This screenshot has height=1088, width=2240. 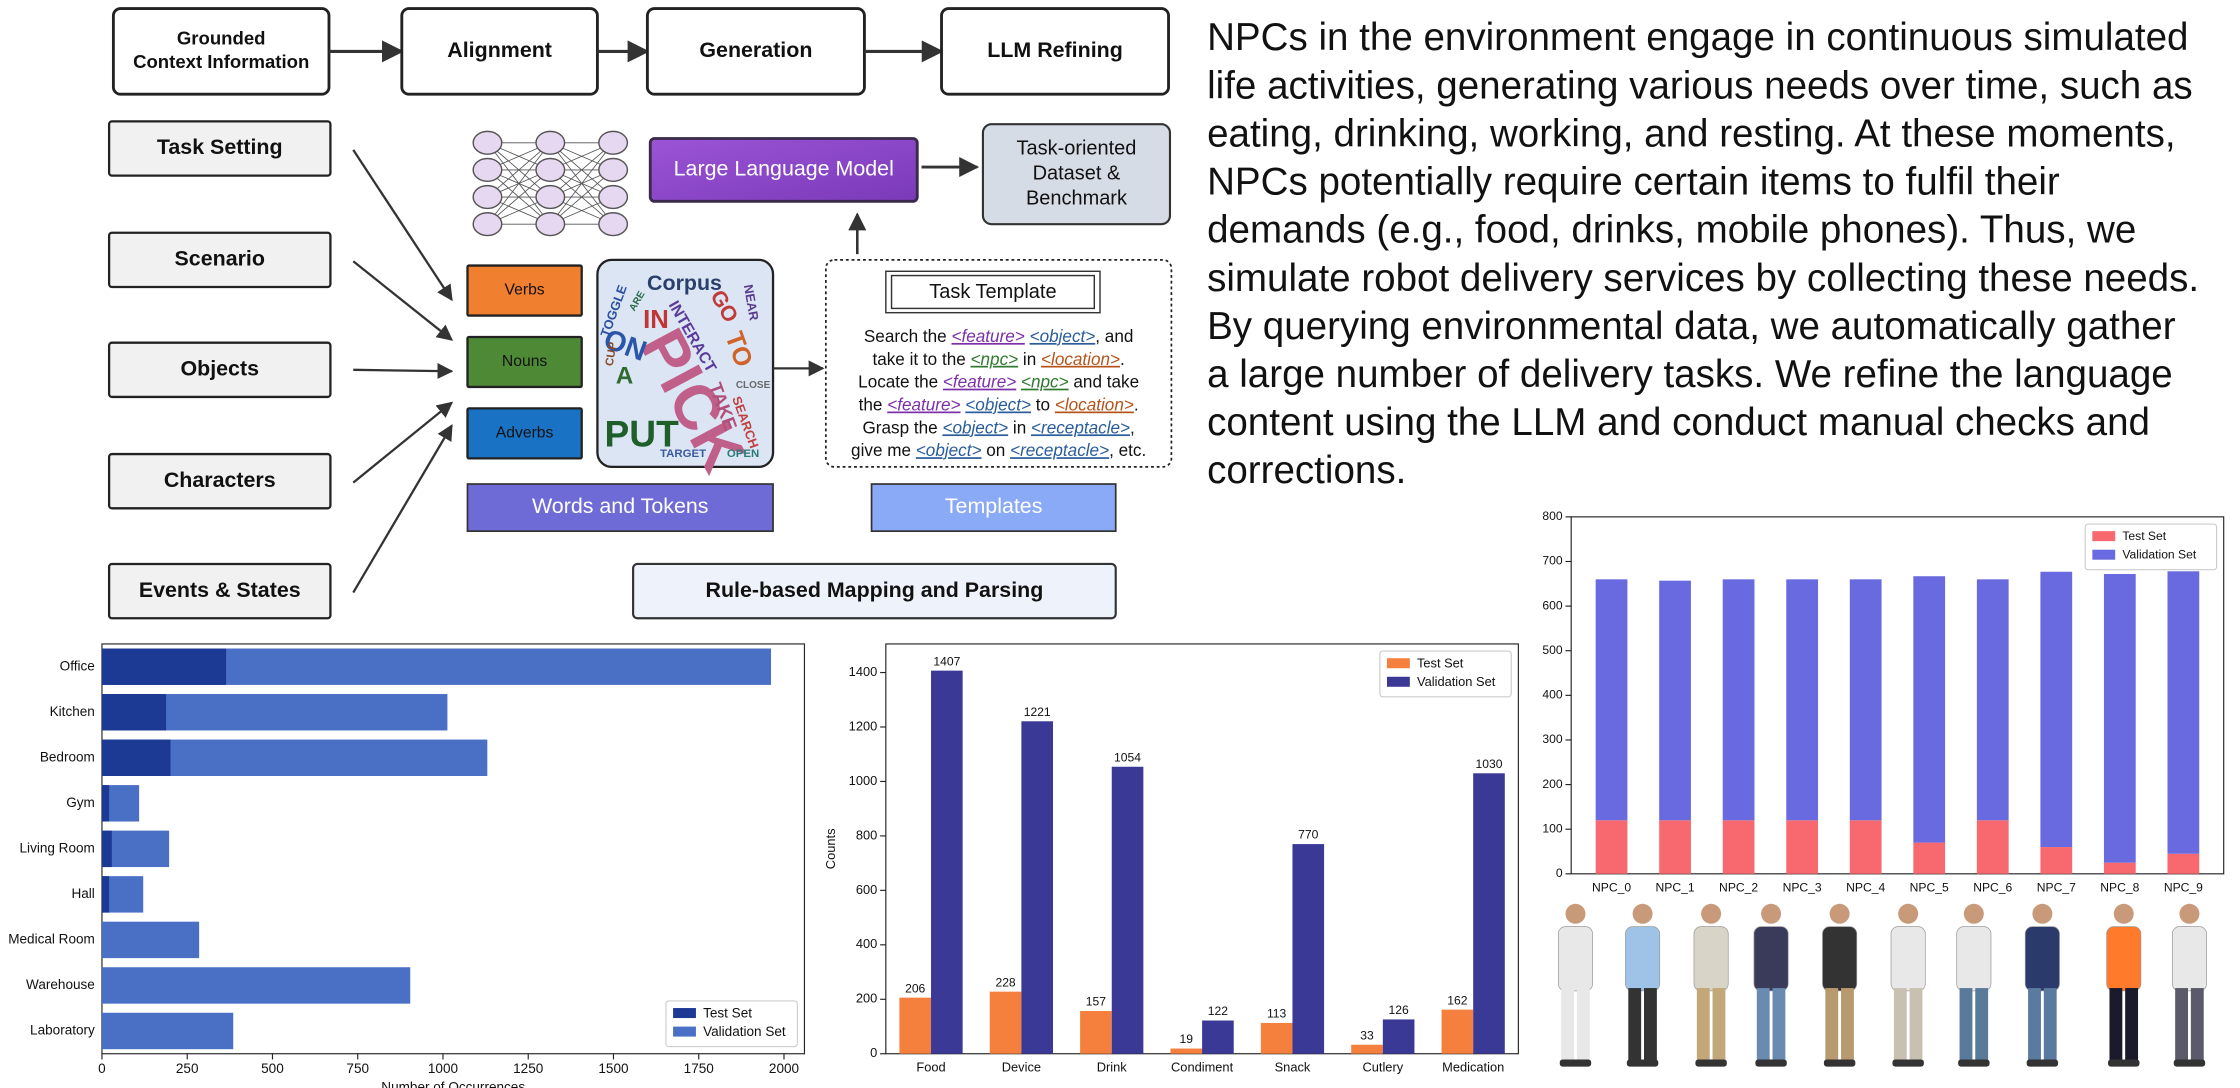 What do you see at coordinates (755, 50) in the screenshot?
I see `pipeline-stage-label: Generation` at bounding box center [755, 50].